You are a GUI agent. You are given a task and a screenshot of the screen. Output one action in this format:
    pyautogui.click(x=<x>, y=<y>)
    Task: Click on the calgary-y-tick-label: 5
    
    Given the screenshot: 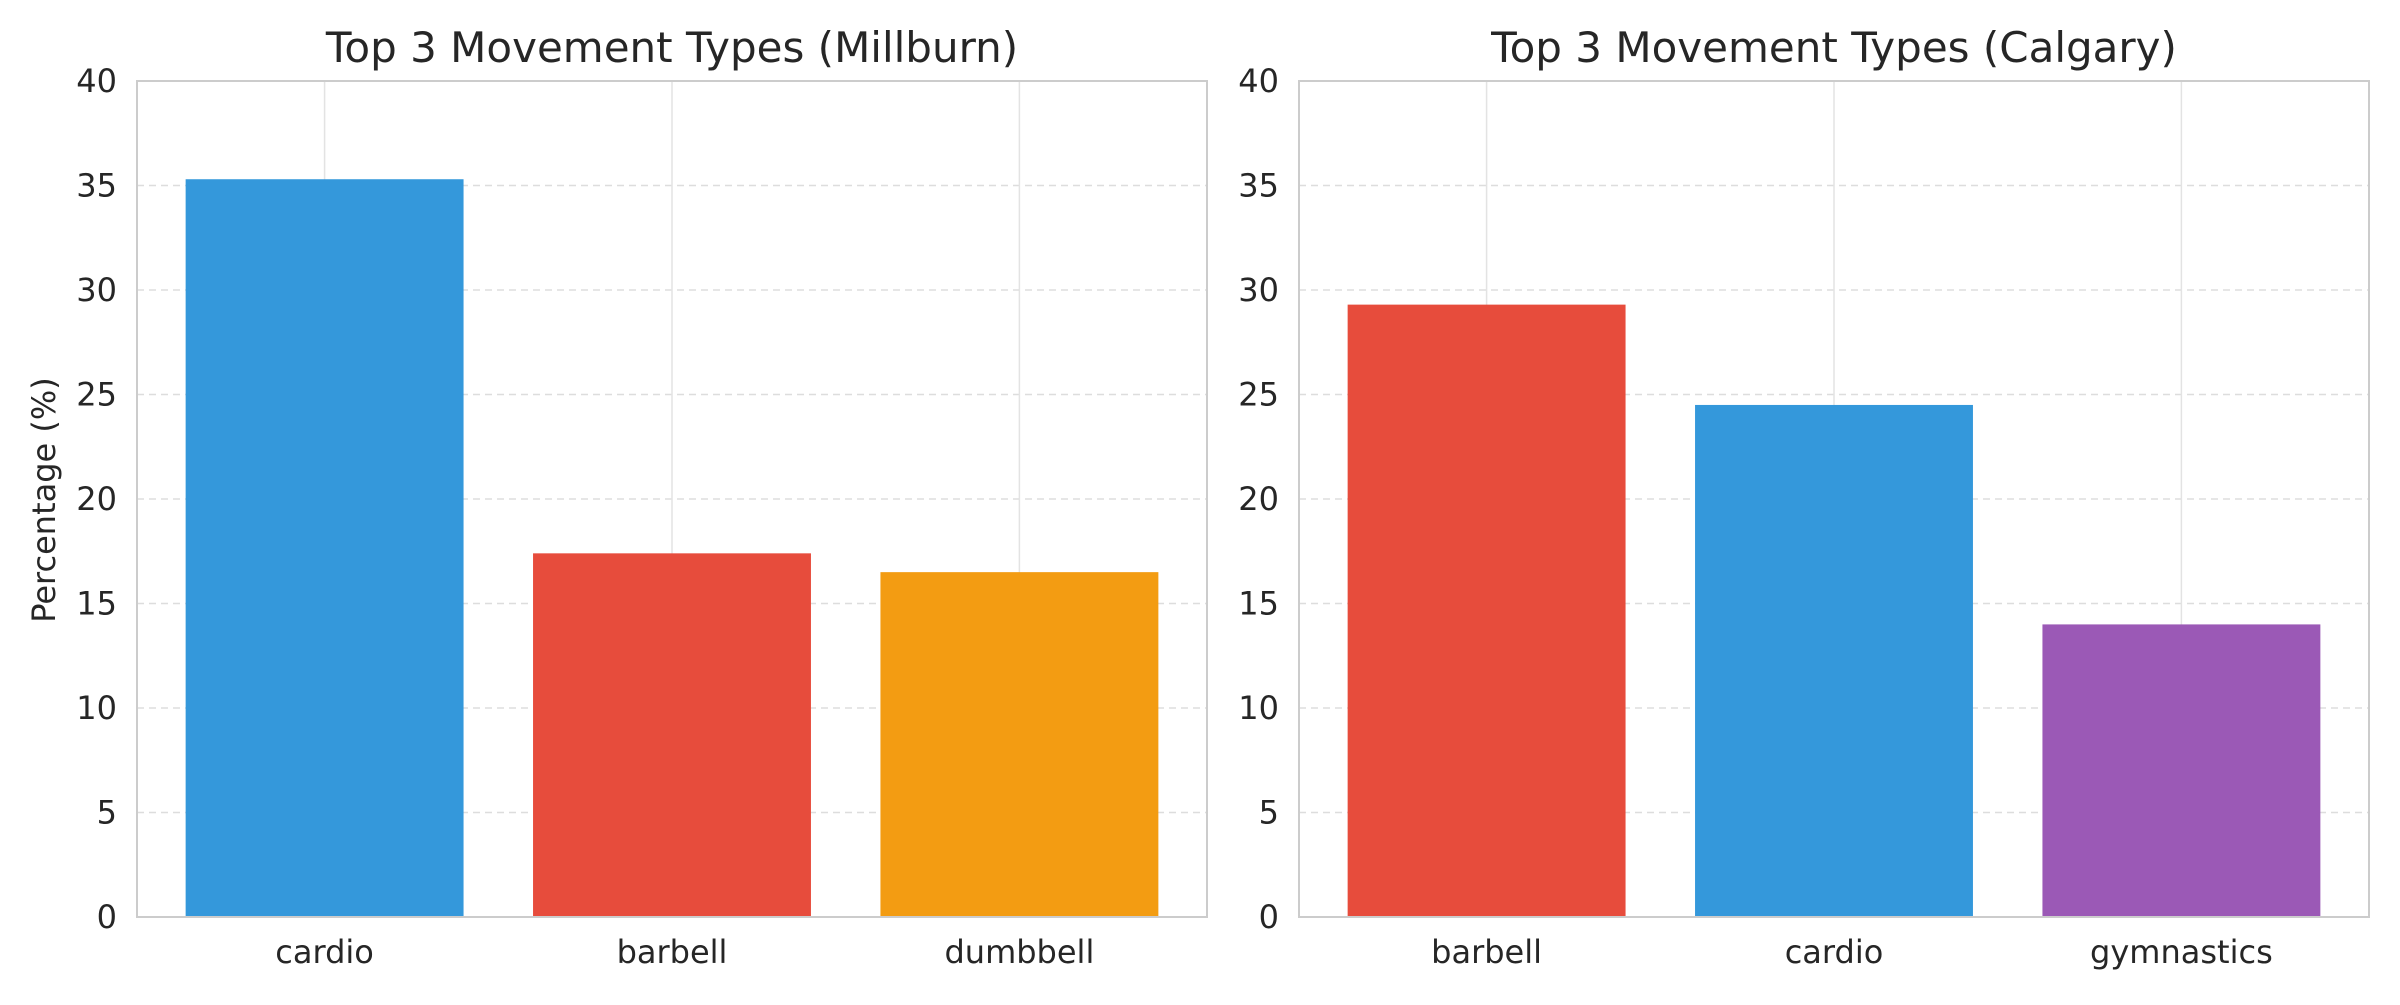 What is the action you would take?
    pyautogui.click(x=1269, y=813)
    